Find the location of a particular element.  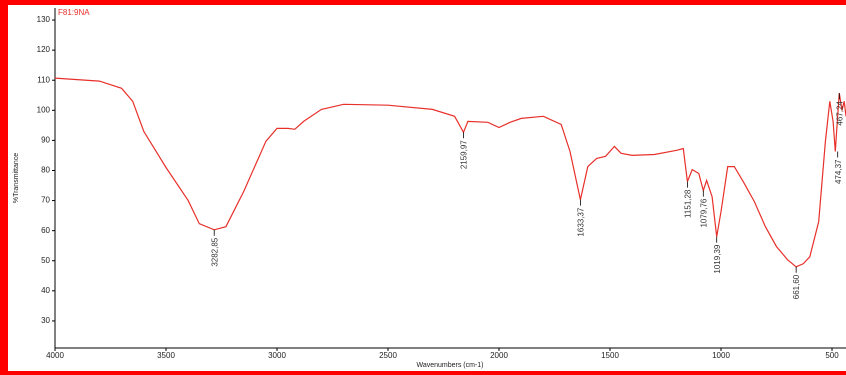

x-tick-label: 500 is located at coordinates (832, 355).